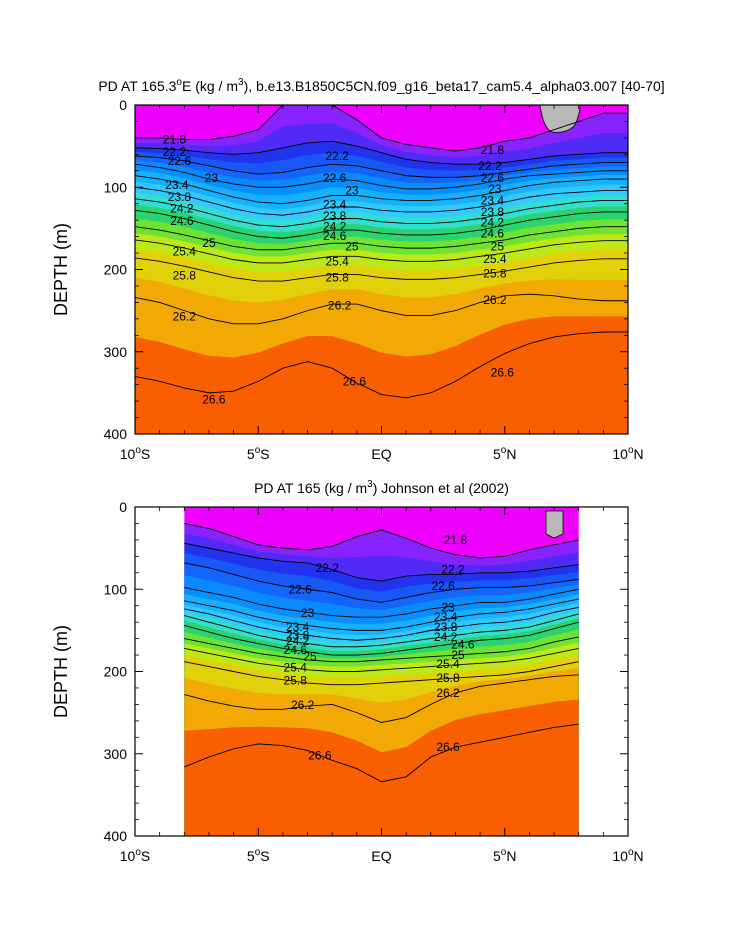 The height and width of the screenshot is (945, 733). I want to click on y-tick-label: 0, so click(123, 507).